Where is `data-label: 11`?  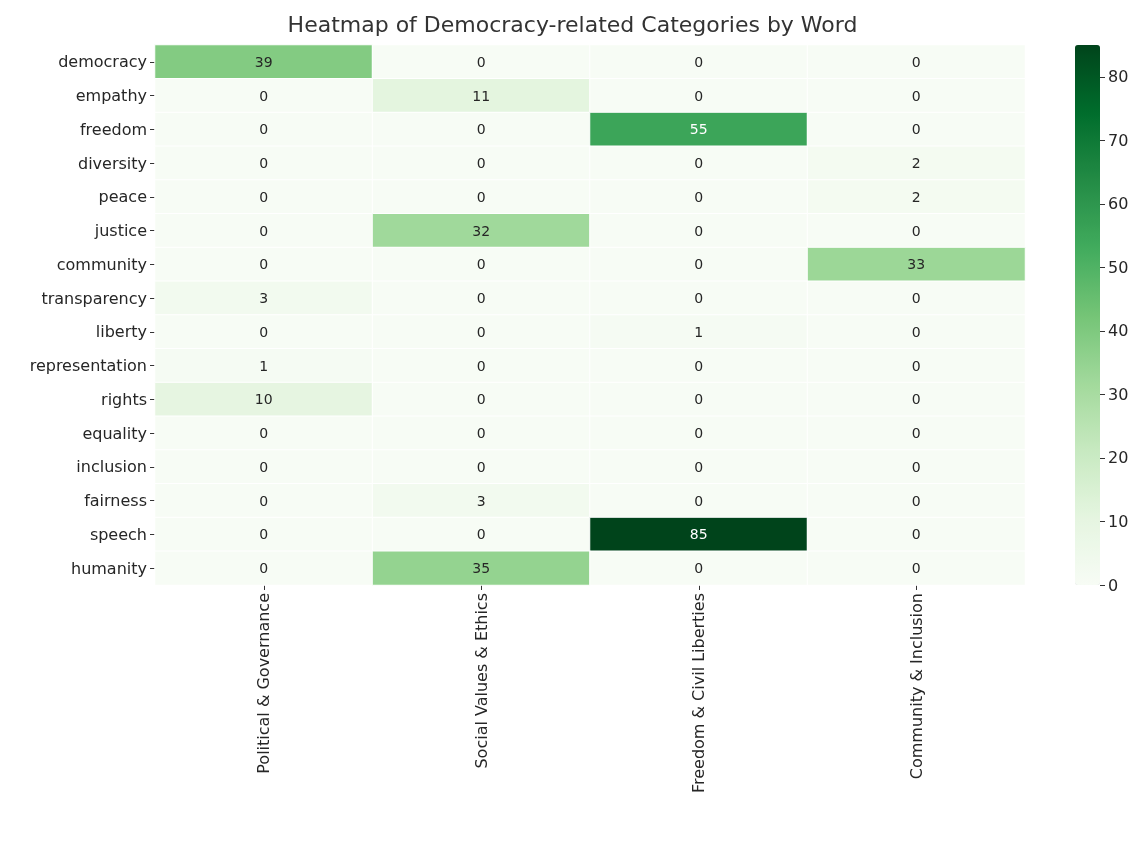
data-label: 11 is located at coordinates (481, 95).